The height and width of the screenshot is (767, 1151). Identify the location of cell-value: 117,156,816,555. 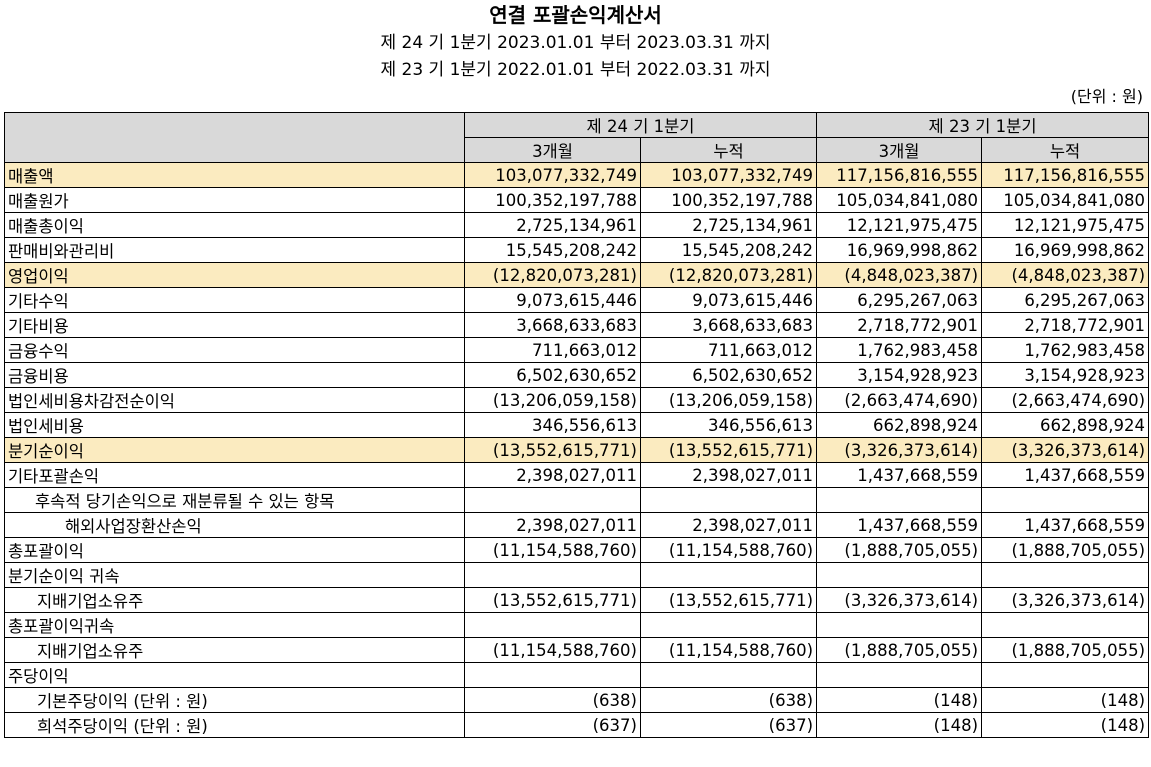
(1065, 175).